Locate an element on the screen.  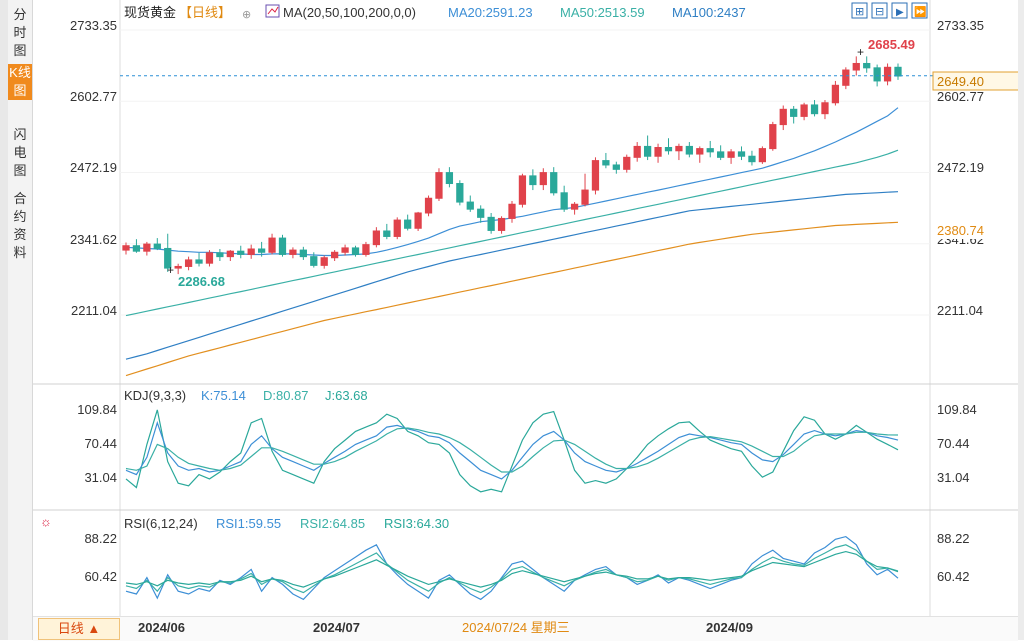
price-tick-left-2: 2602.77 is located at coordinates (93, 96).